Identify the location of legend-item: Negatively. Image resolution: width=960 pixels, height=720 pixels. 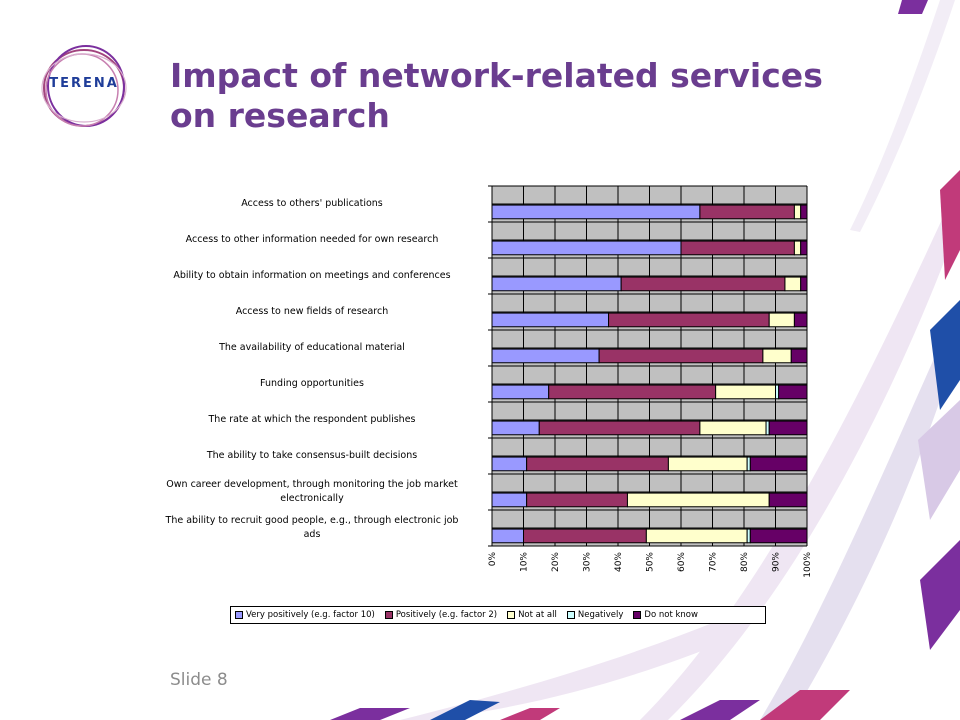
(595, 615).